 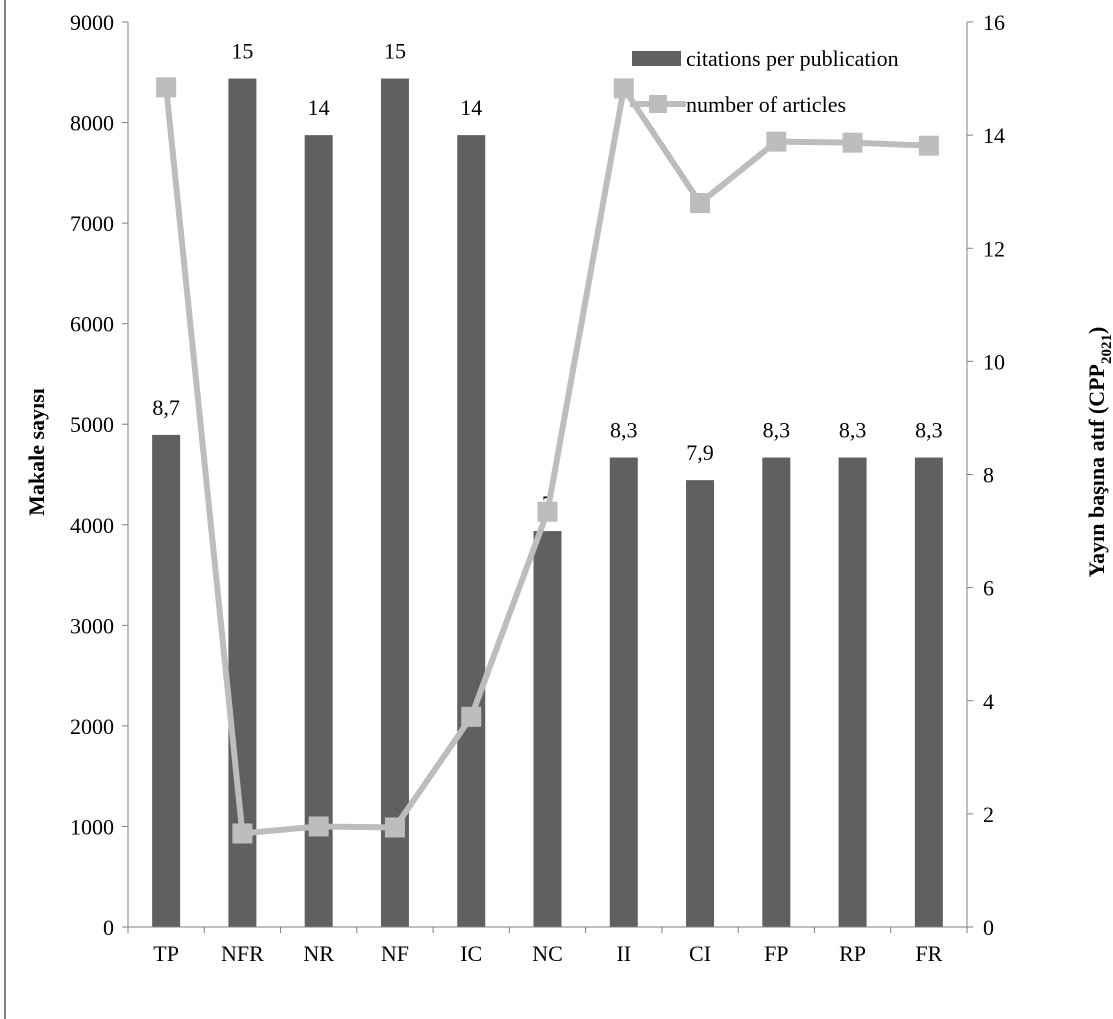 What do you see at coordinates (700, 452) in the screenshot?
I see `bar-label-ci: 7,9` at bounding box center [700, 452].